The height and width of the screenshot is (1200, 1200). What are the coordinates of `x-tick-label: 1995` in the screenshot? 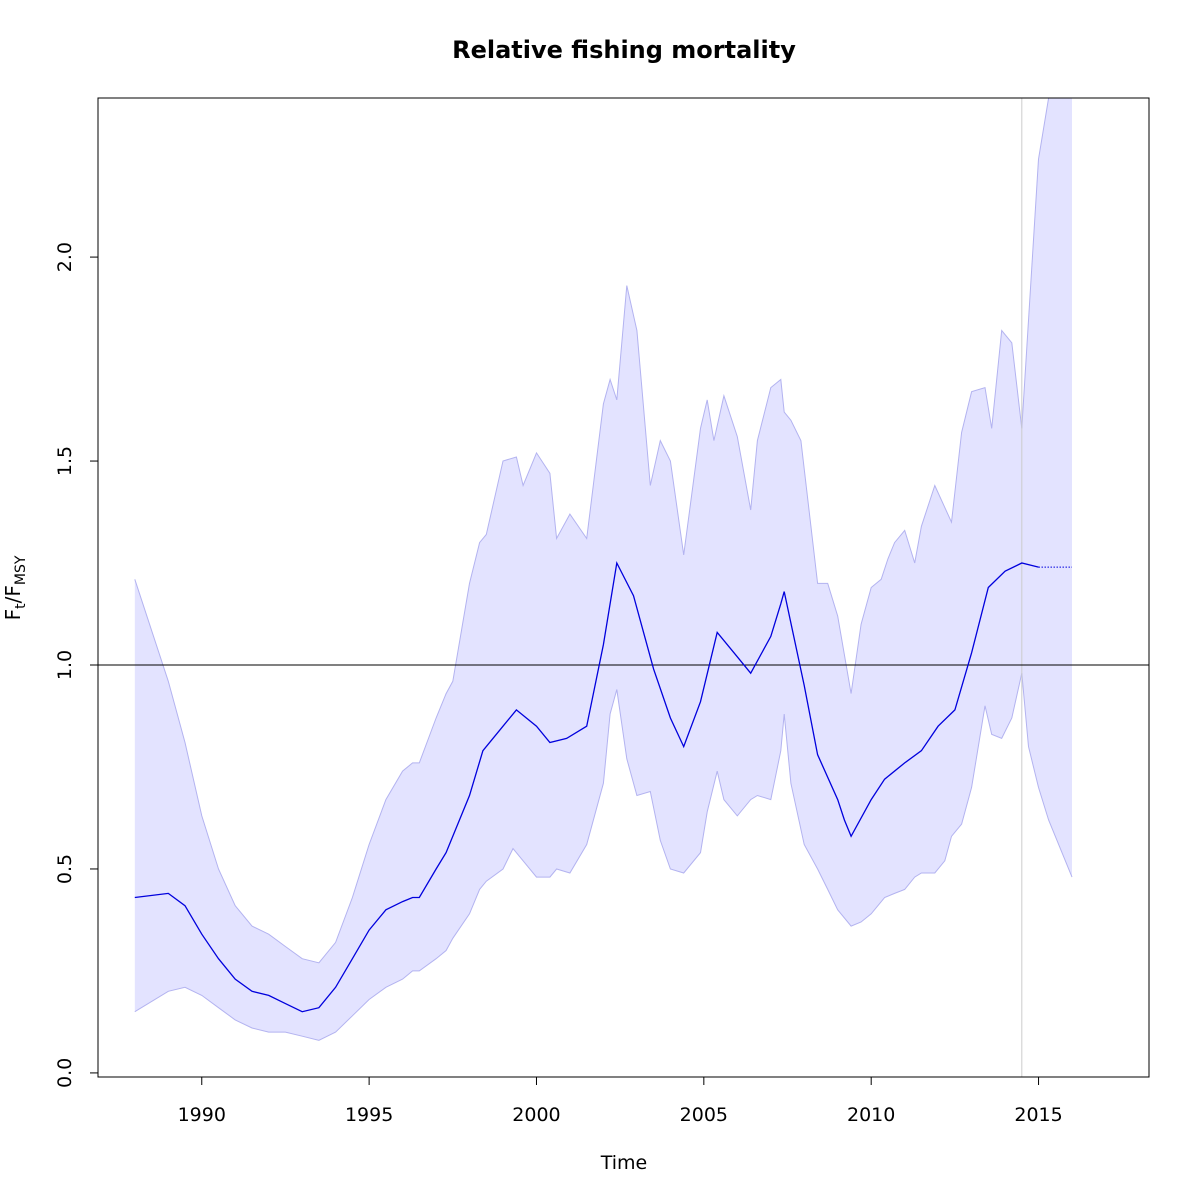 It's located at (369, 1115).